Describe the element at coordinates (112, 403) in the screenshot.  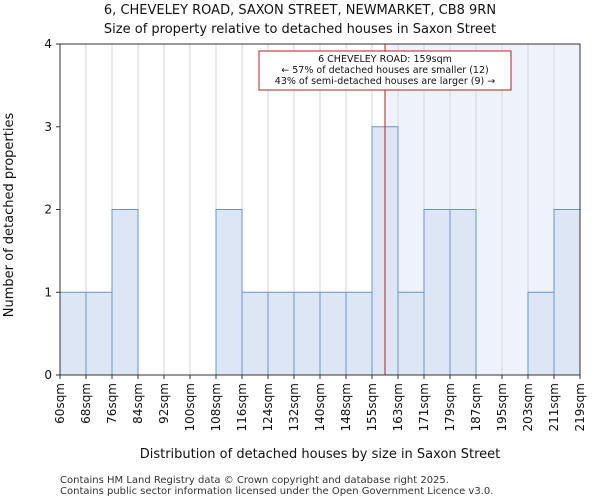
I see `x-tick-label: 76sqm` at that location.